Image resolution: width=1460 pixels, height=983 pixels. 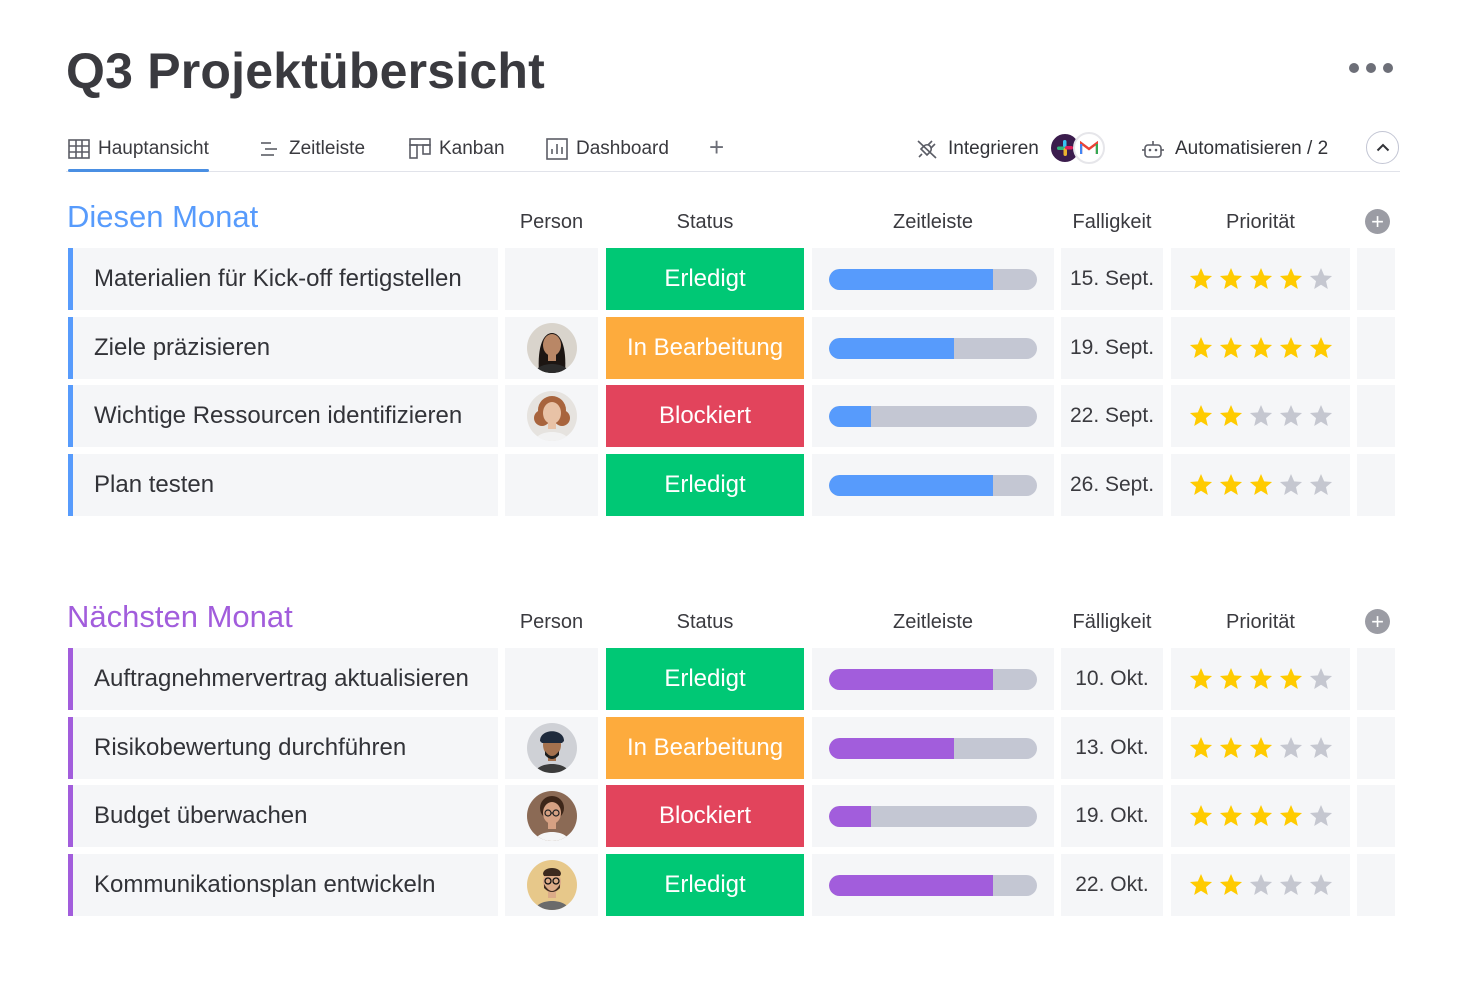 I want to click on item-name-cell: Kommunikationsplan entwickeln, so click(x=283, y=885).